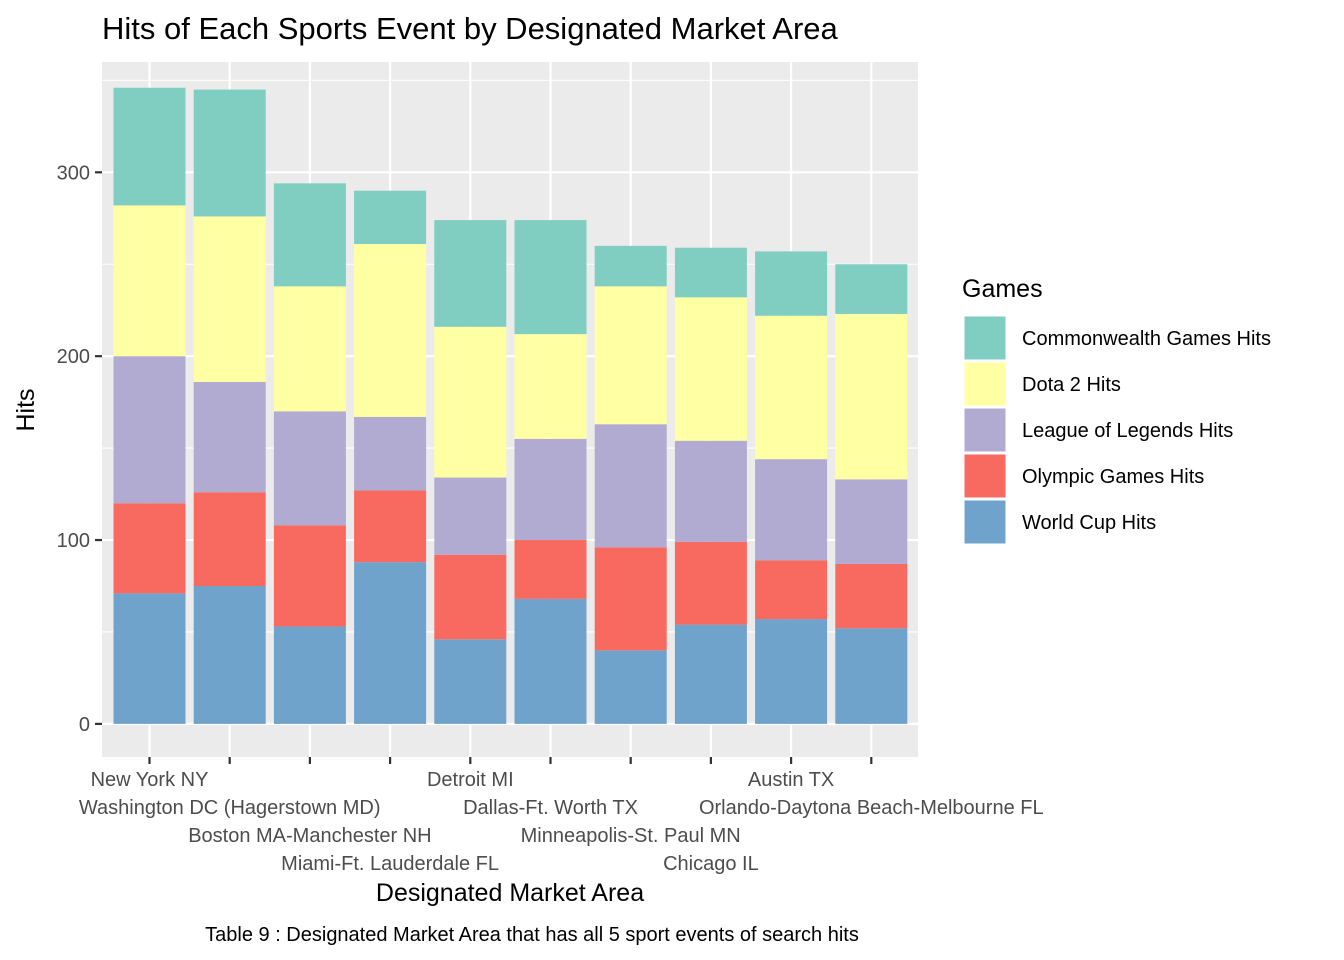 This screenshot has width=1344, height=960. Describe the element at coordinates (79, 449) in the screenshot. I see `y-axis: 0 100 200 300` at that location.